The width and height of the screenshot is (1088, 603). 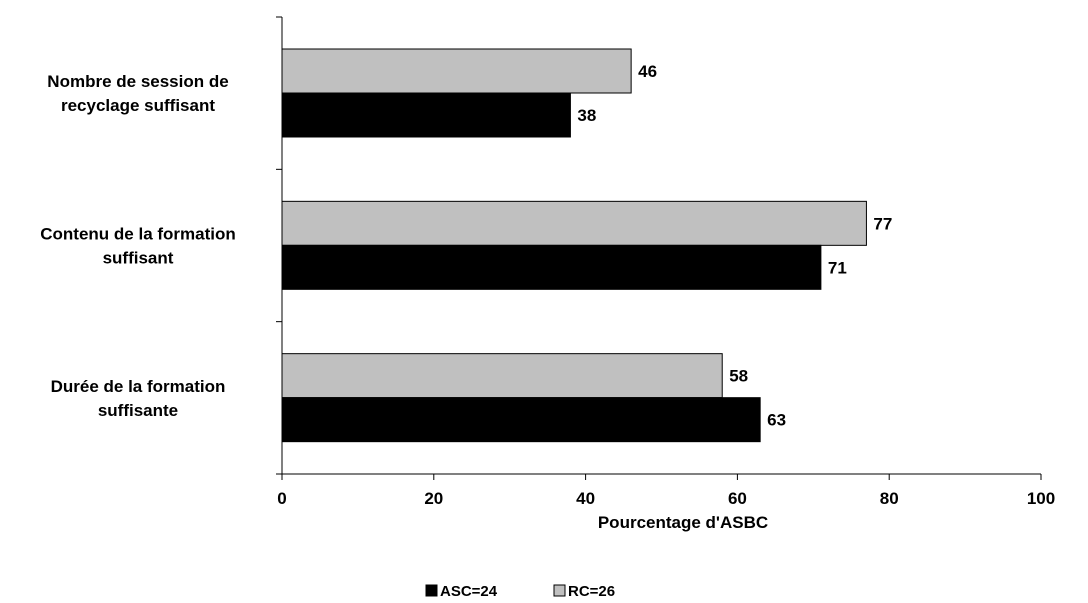 What do you see at coordinates (837, 267) in the screenshot?
I see `data-label-asc-1: 71` at bounding box center [837, 267].